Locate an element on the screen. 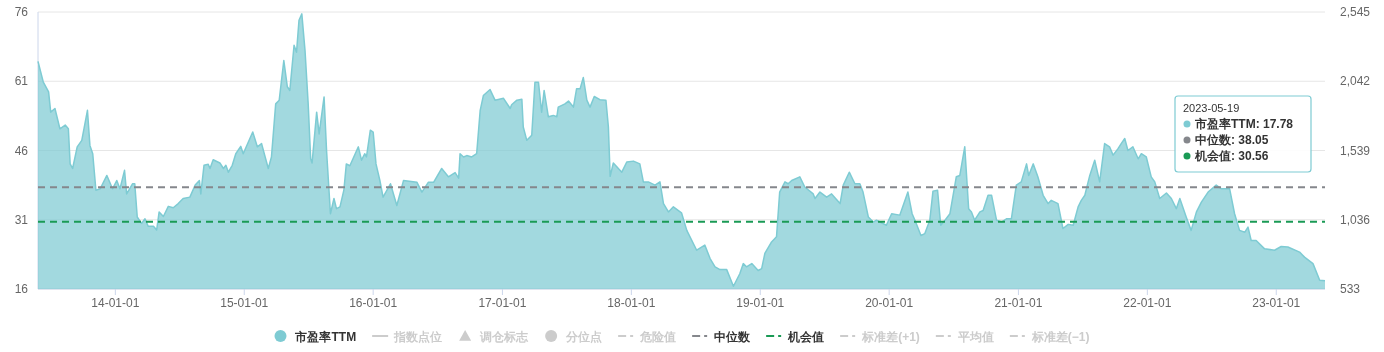  legend-label: 机会值 is located at coordinates (806, 336).